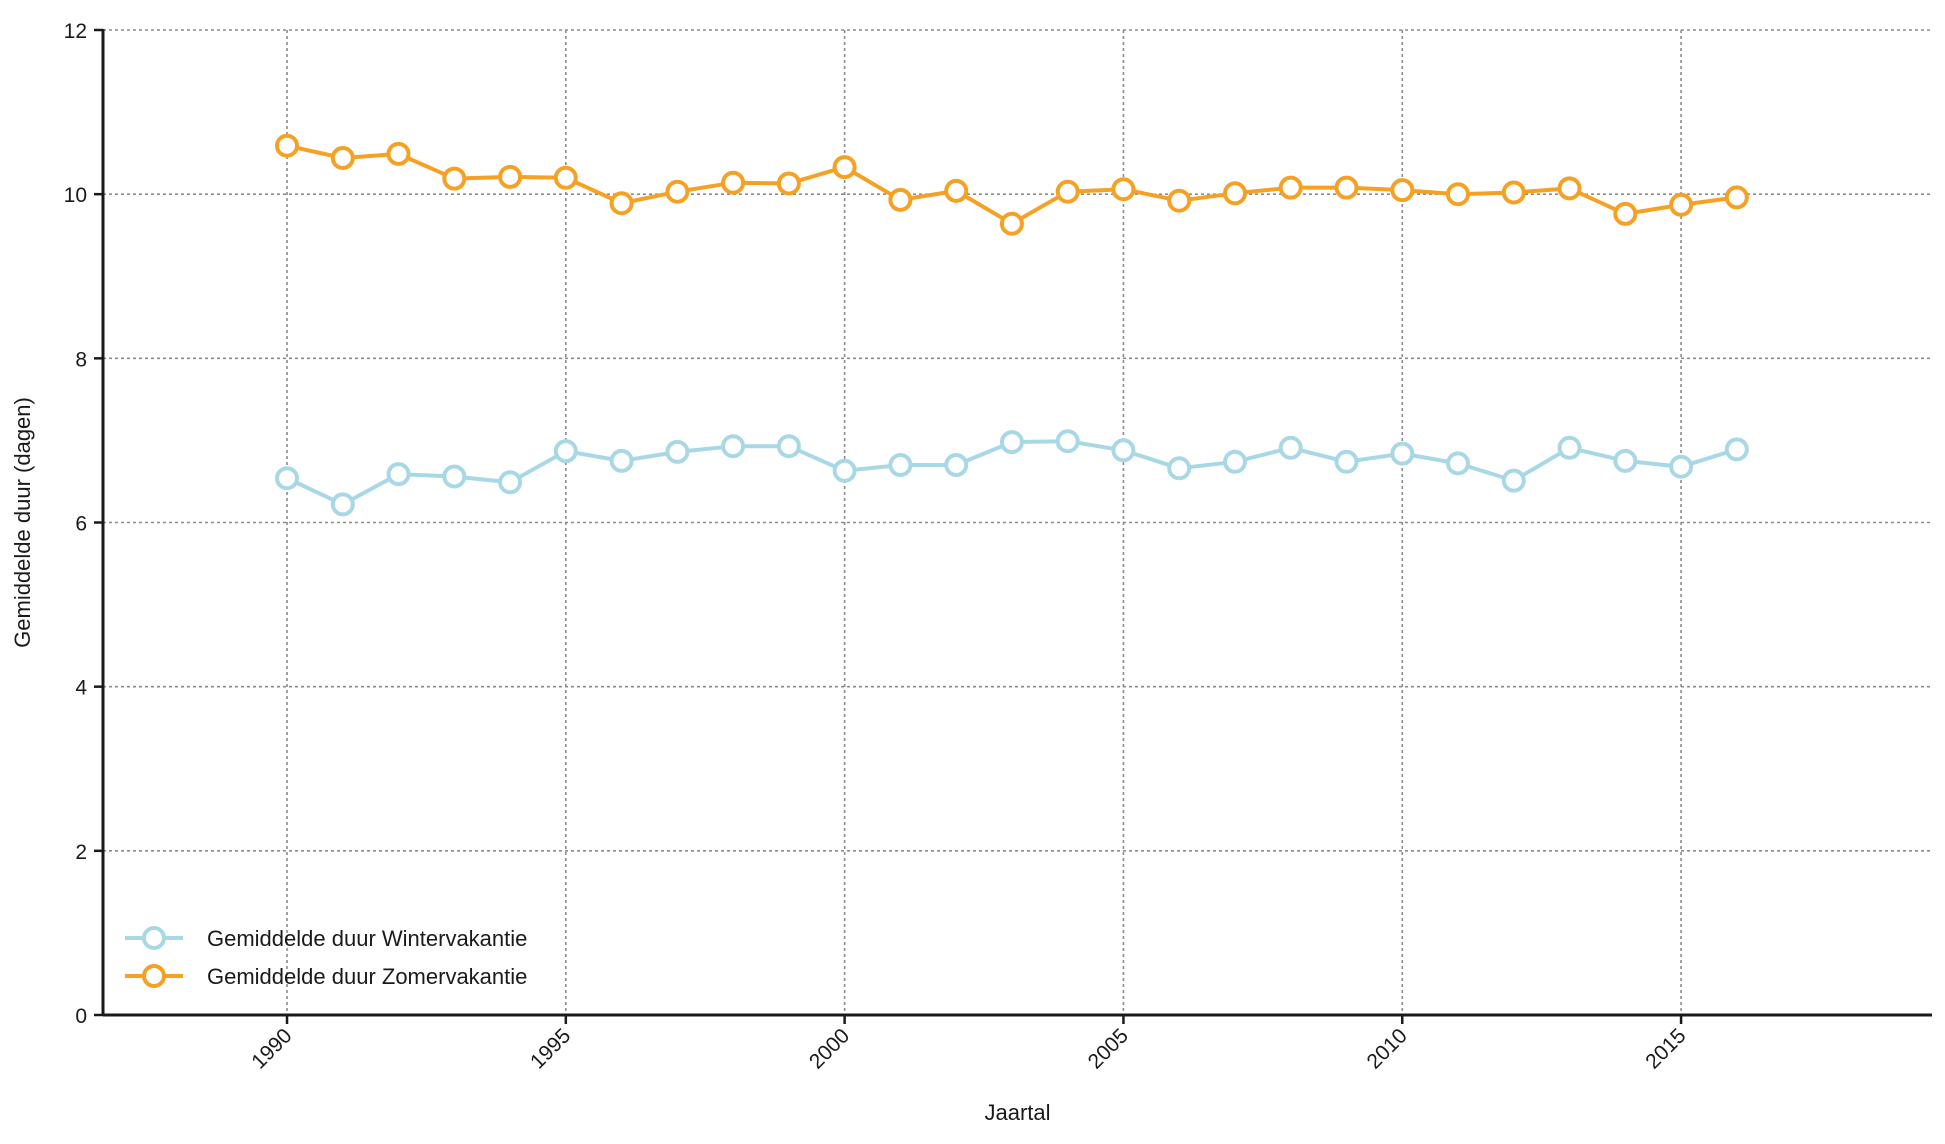 Image resolution: width=1945 pixels, height=1144 pixels. What do you see at coordinates (75, 195) in the screenshot?
I see `y-tick-label: 10` at bounding box center [75, 195].